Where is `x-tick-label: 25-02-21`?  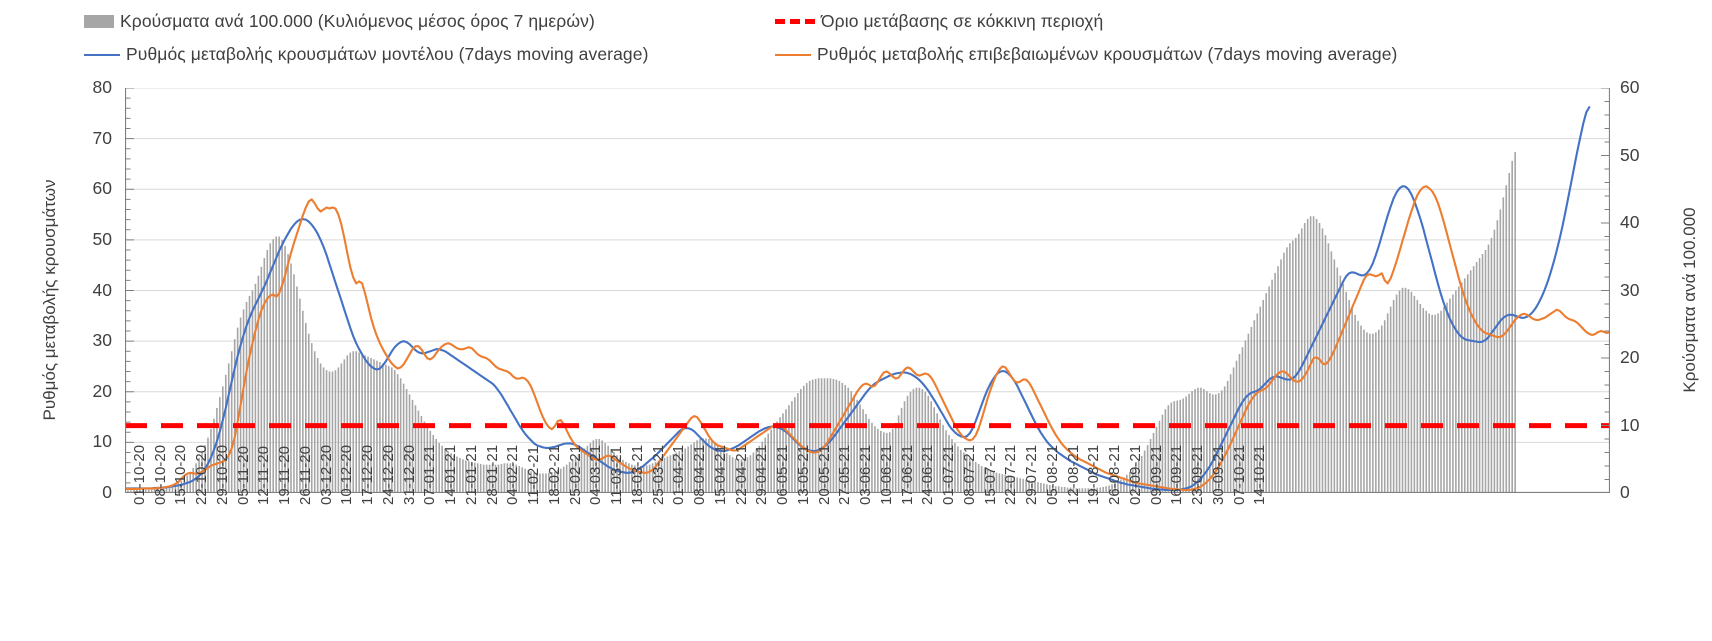 x-tick-label: 25-02-21 is located at coordinates (575, 474).